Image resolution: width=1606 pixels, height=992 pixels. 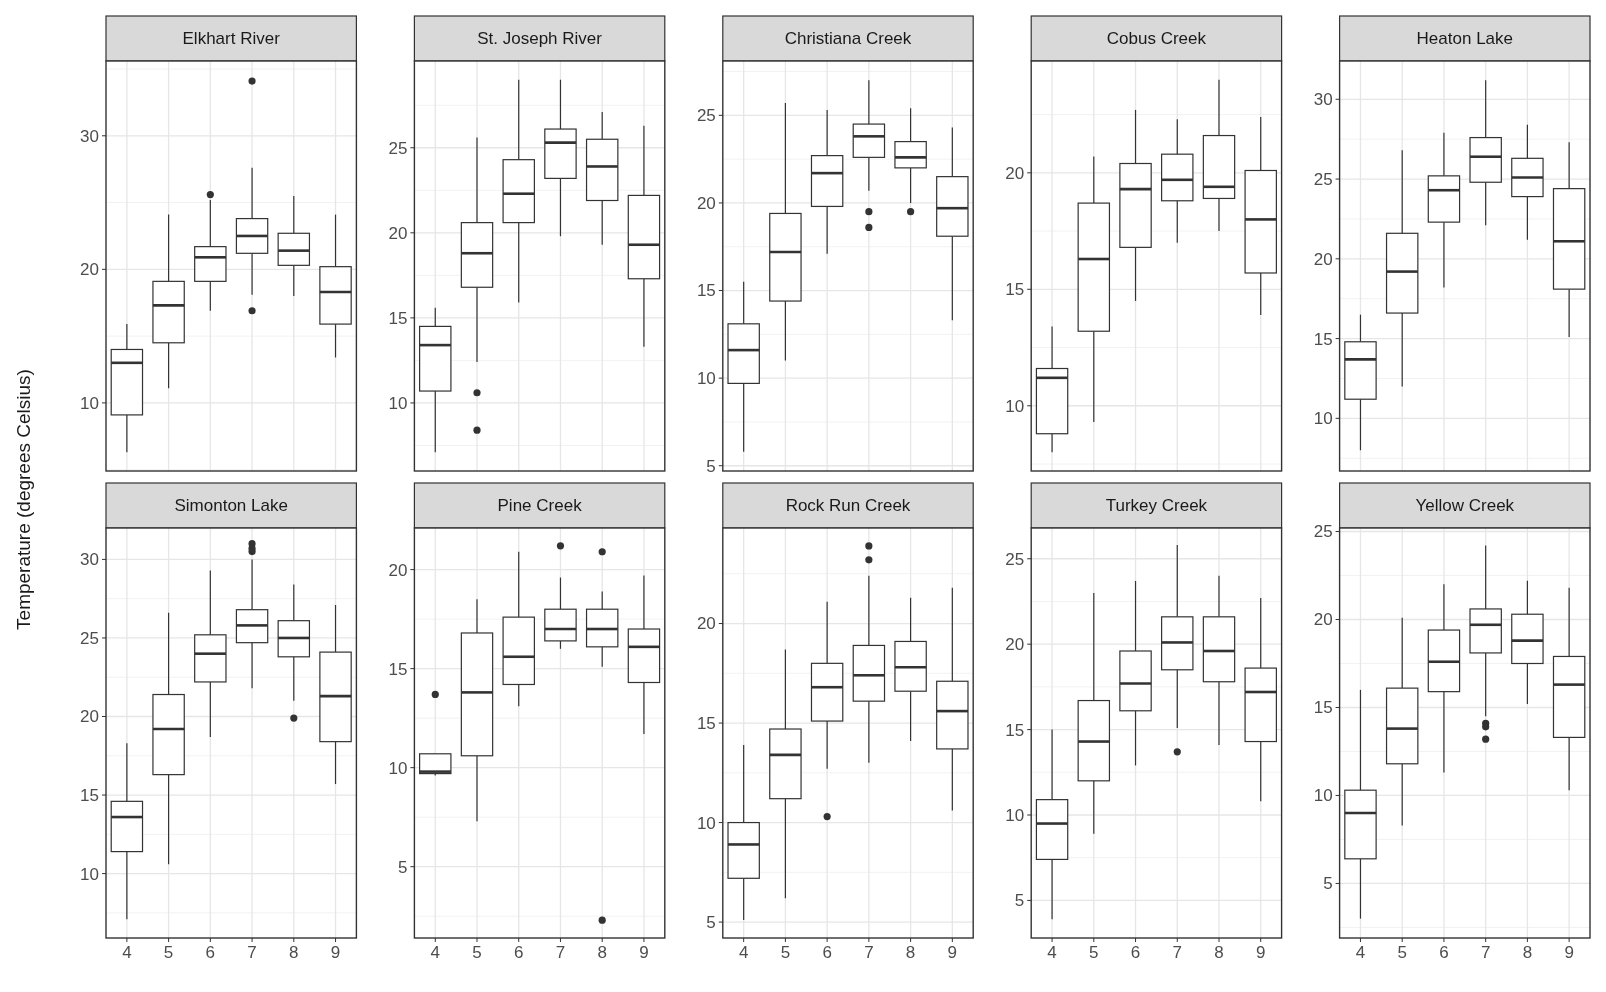 What do you see at coordinates (848, 506) in the screenshot?
I see `chart-title: Rock Run Creek` at bounding box center [848, 506].